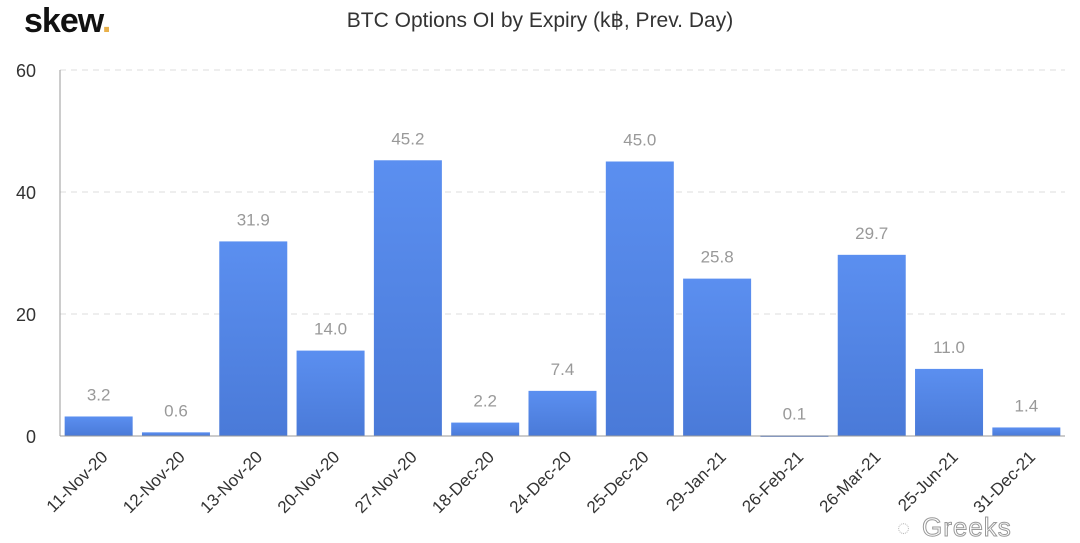 The width and height of the screenshot is (1080, 543). Describe the element at coordinates (31, 437) in the screenshot. I see `y-tick-label: 0` at that location.